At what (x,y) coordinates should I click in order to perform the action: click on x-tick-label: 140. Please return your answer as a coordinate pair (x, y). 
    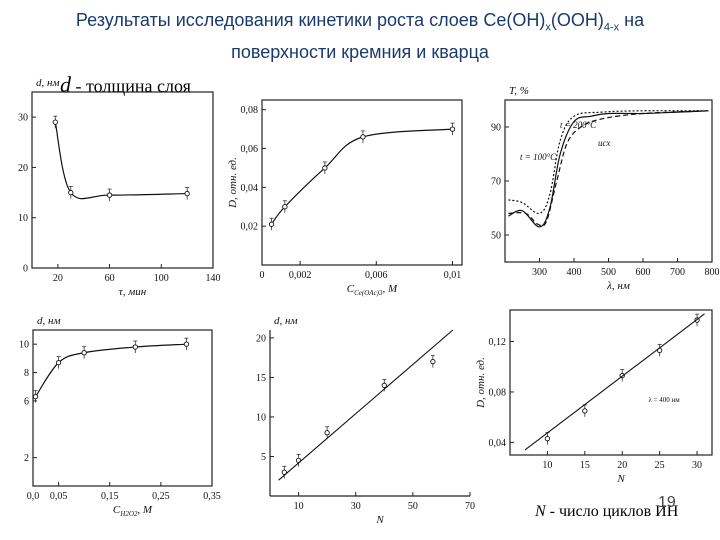
    Looking at the image, I should click on (213, 278).